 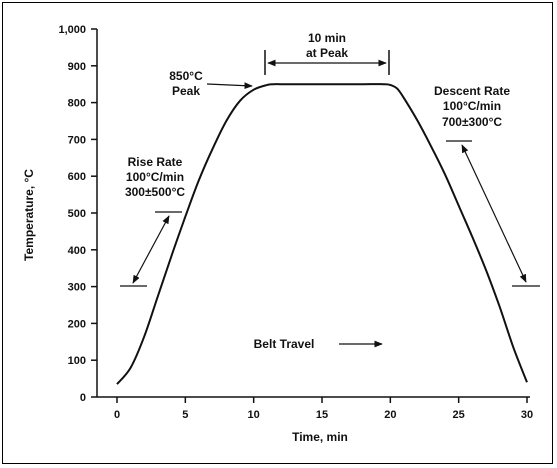 I want to click on descent-rate-label-line3: 700±300°C, so click(x=472, y=122).